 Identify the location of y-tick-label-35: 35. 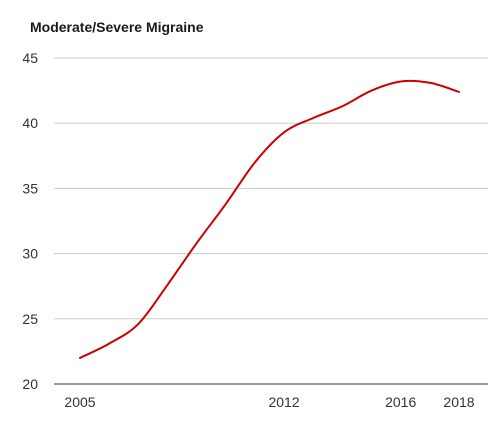
(30, 188).